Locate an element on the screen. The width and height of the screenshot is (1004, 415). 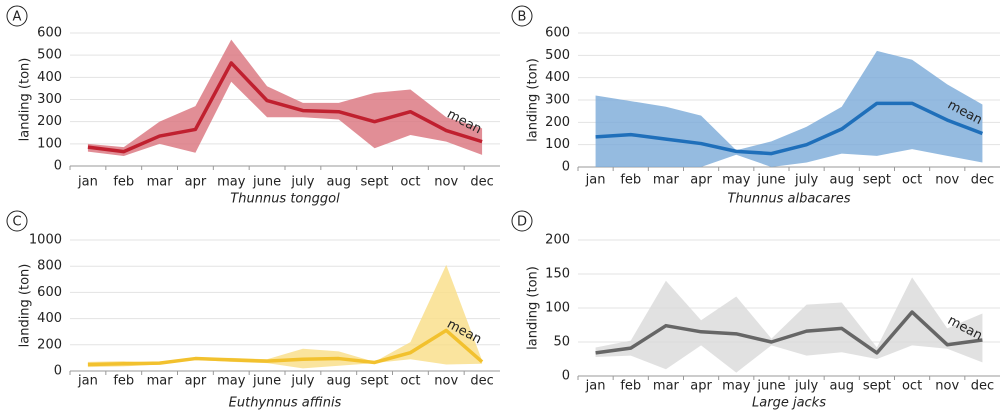
y-tick-label: 150 is located at coordinates (557, 274).